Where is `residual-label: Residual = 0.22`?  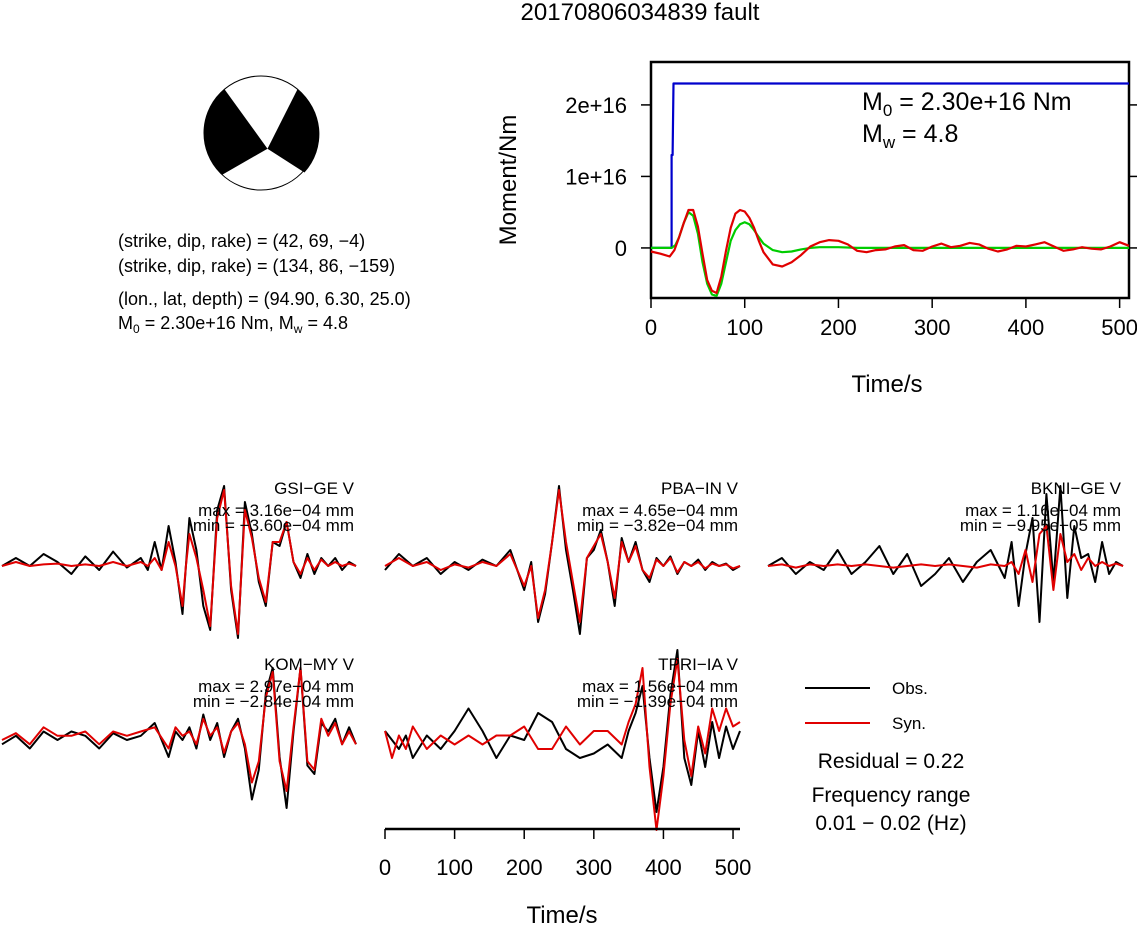 residual-label: Residual = 0.22 is located at coordinates (891, 761).